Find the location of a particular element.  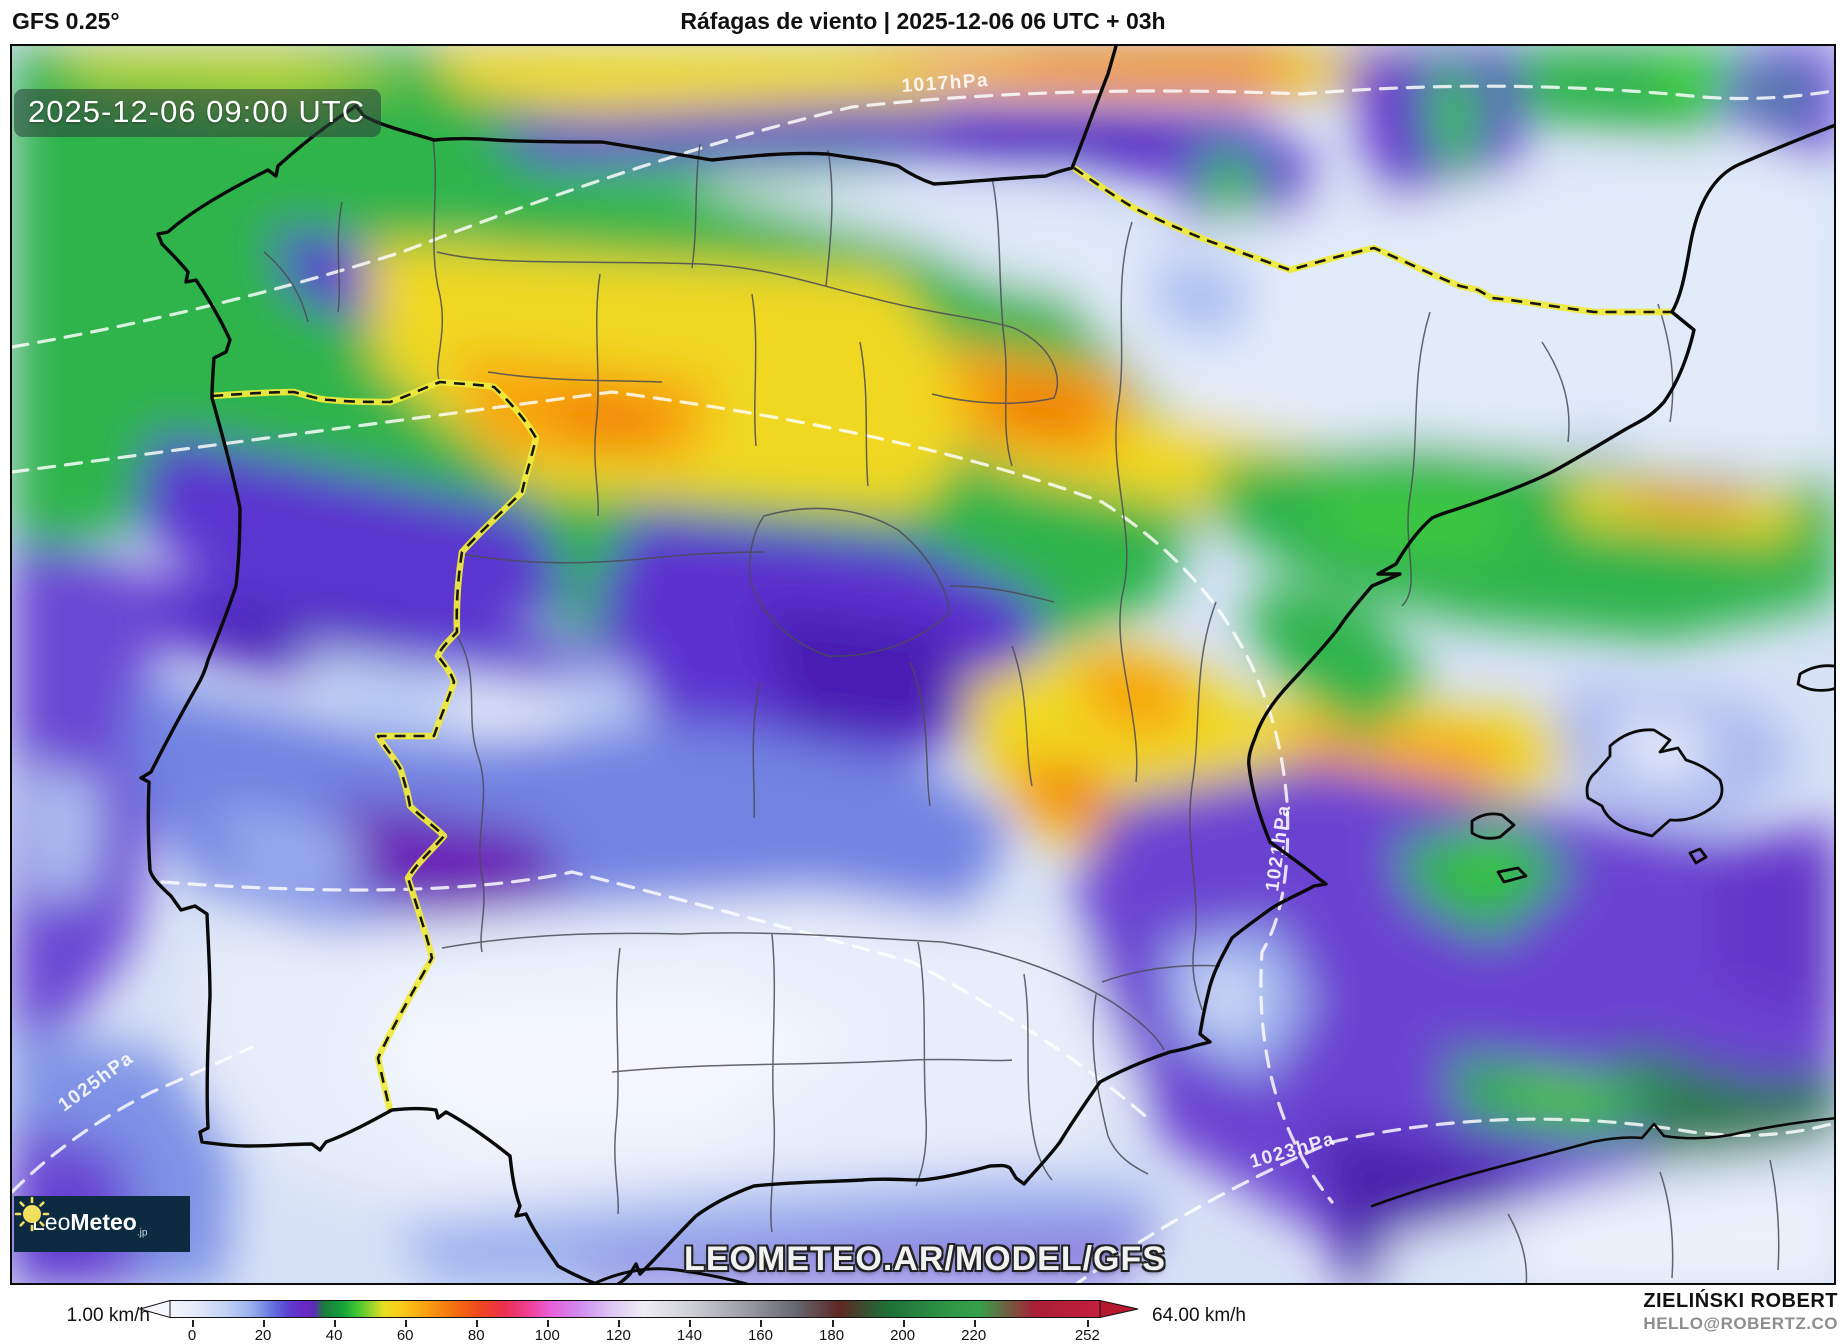

legend-tick-label: 20 is located at coordinates (263, 1335).